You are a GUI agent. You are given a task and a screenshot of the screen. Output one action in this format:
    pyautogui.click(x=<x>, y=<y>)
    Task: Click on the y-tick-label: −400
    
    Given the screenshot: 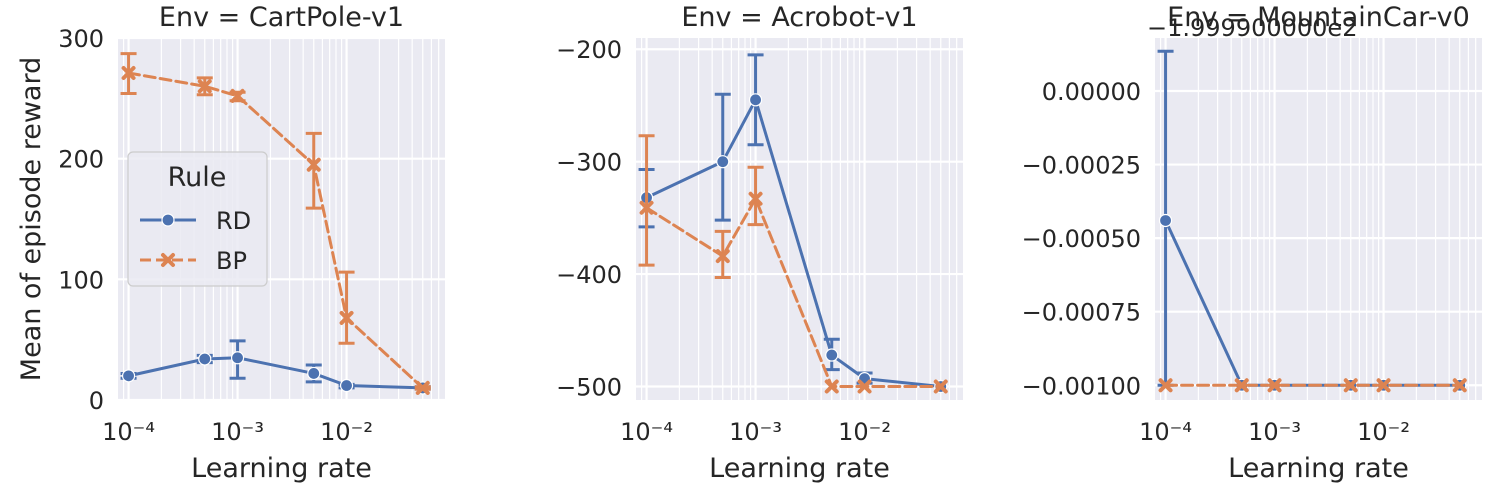 What is the action you would take?
    pyautogui.click(x=589, y=275)
    